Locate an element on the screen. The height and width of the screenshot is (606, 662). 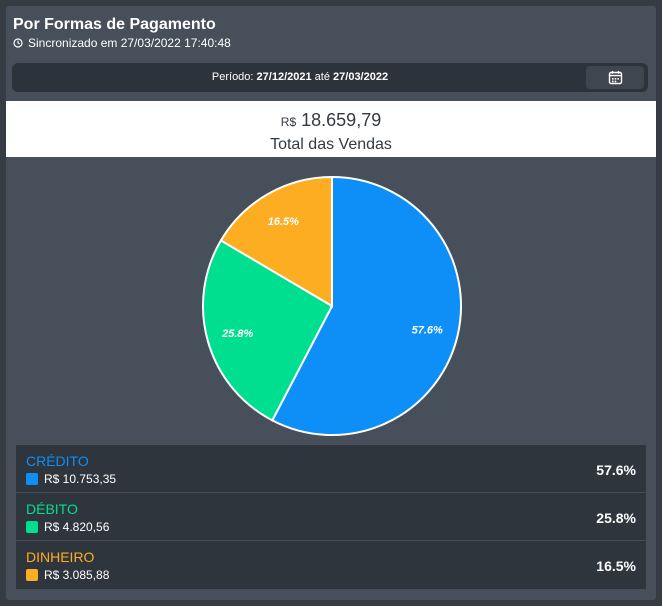
sales-total: R$ 18.659,79 Total das Vendas is located at coordinates (331, 129).